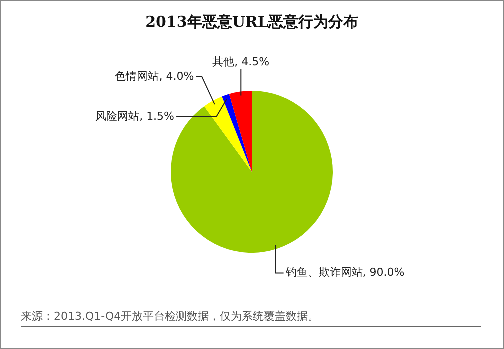  I want to click on slice-label: 风险网站, 1.5%, so click(135, 116).